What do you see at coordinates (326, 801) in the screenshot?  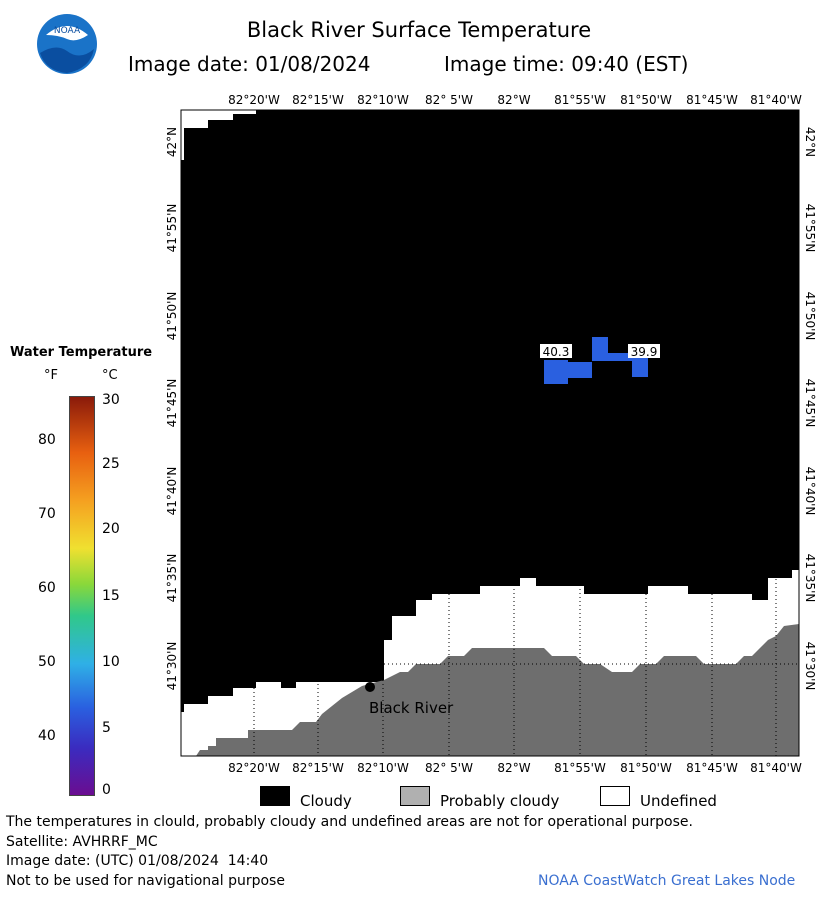 I see `cloudy-label: Cloudy` at bounding box center [326, 801].